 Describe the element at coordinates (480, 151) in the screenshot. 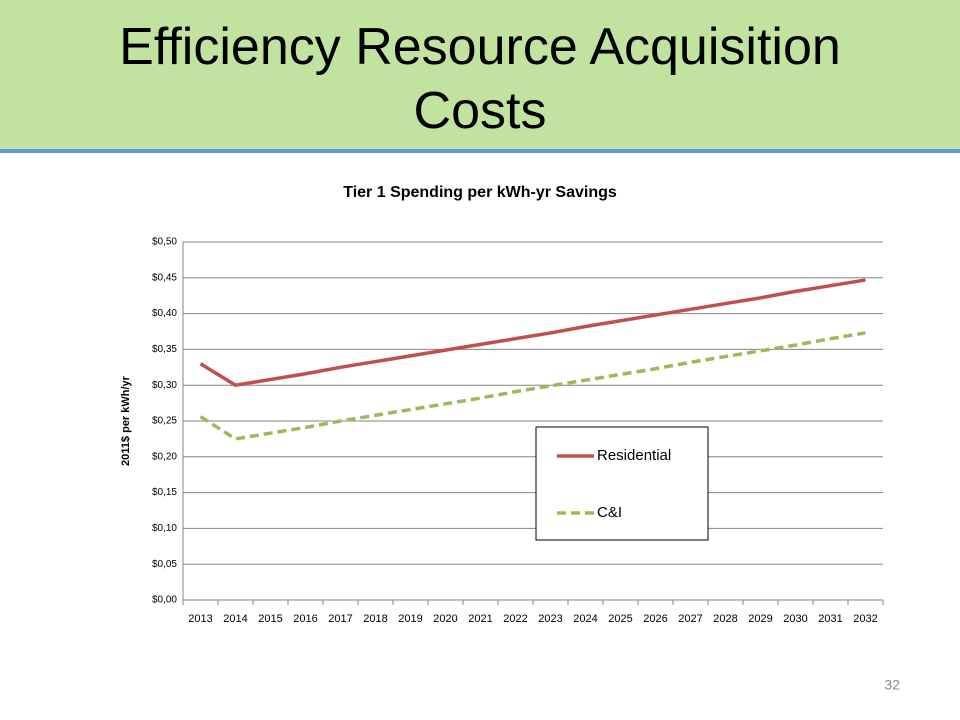

I see `header-rule` at that location.